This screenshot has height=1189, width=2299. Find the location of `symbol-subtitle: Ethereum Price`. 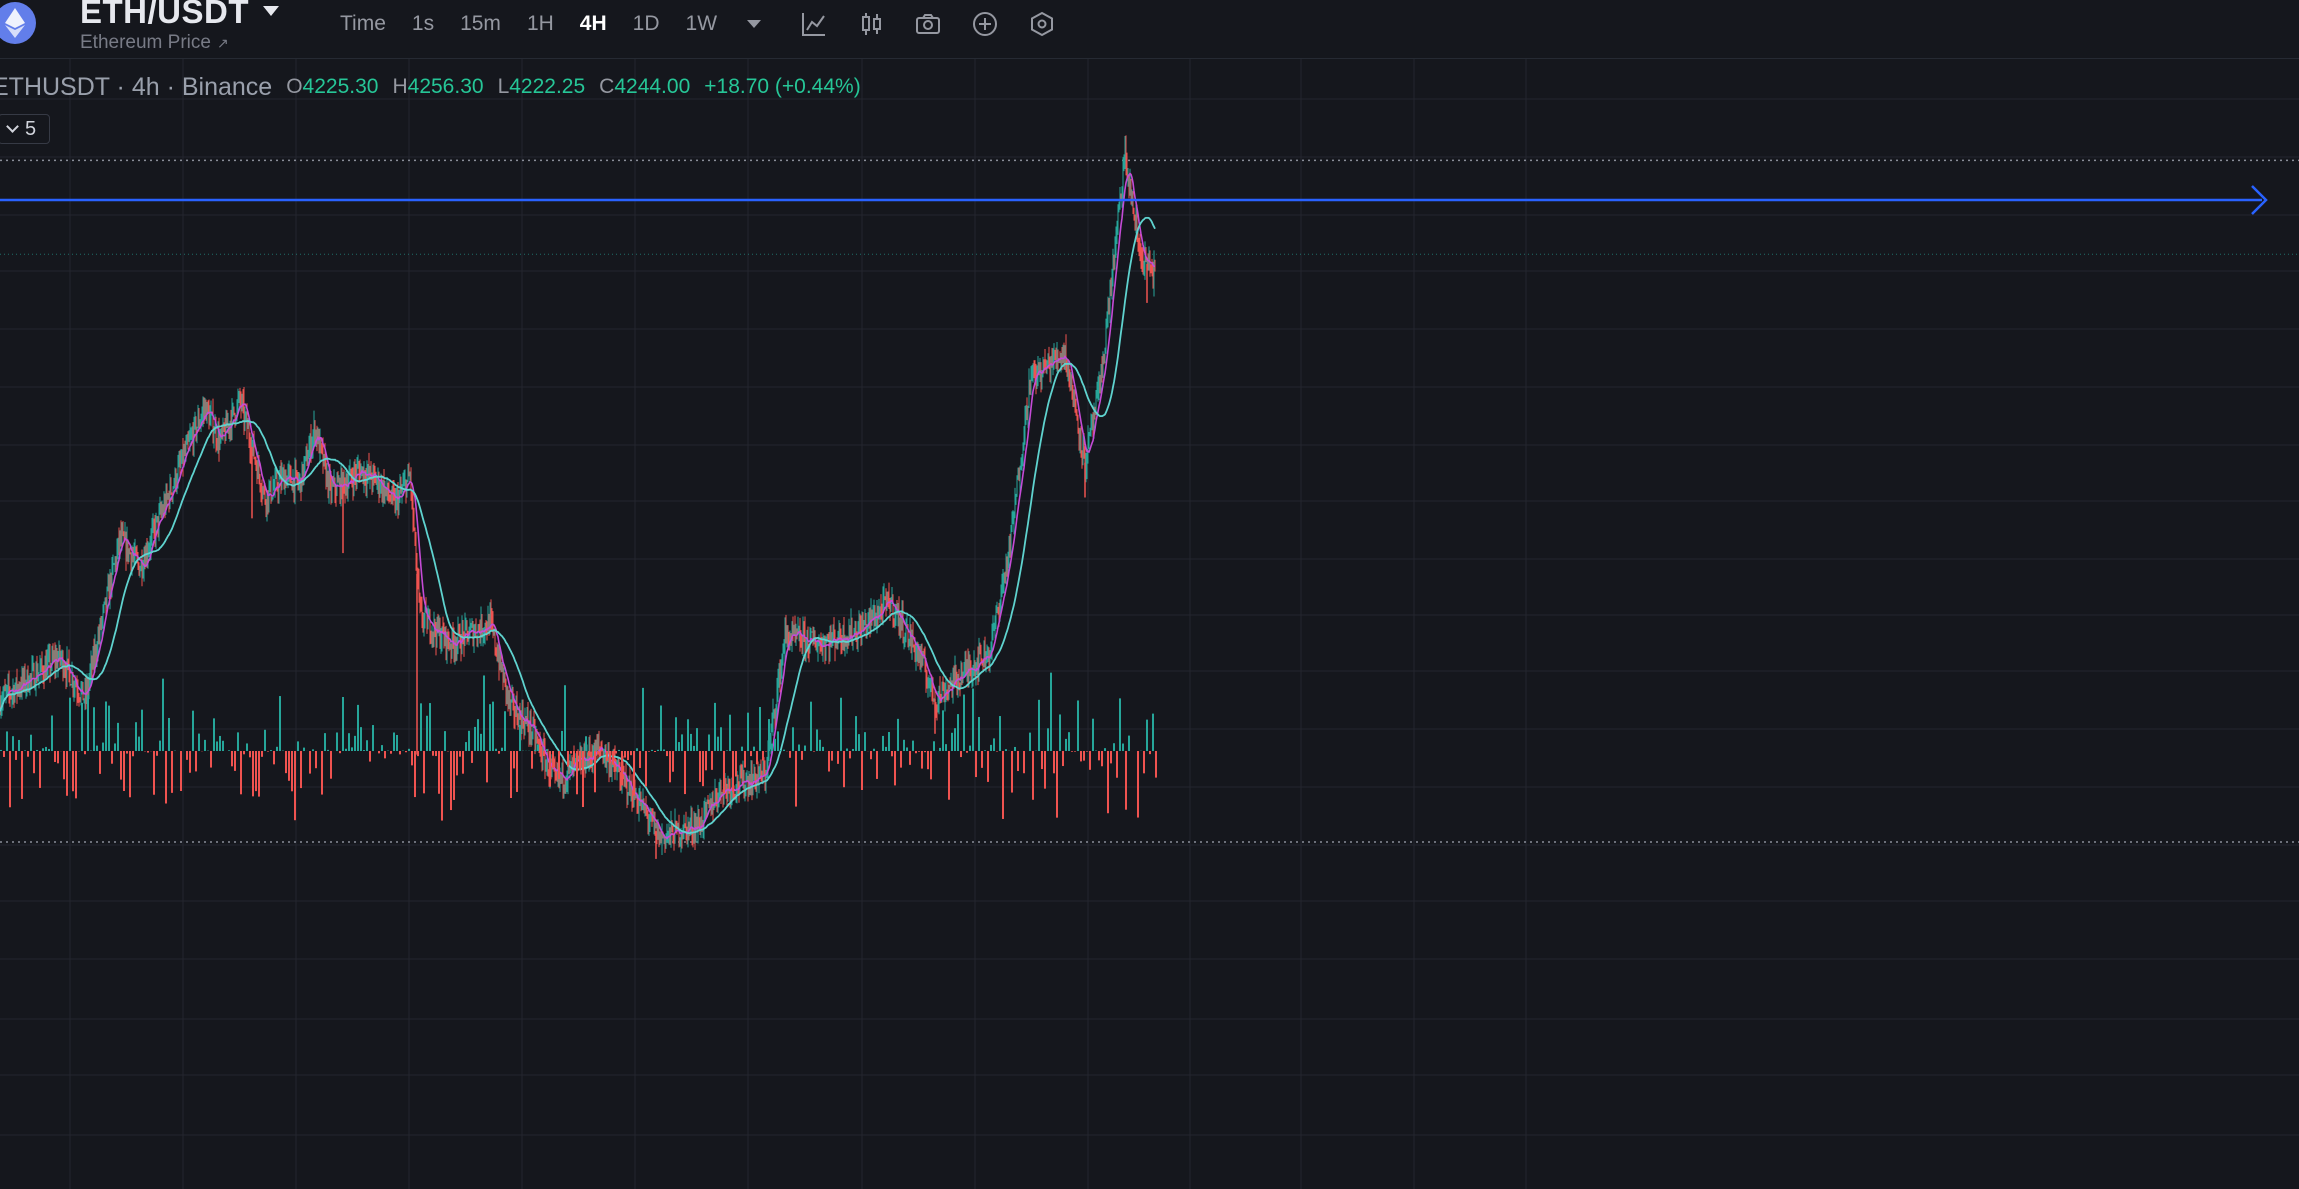

symbol-subtitle: Ethereum Price is located at coordinates (145, 42).